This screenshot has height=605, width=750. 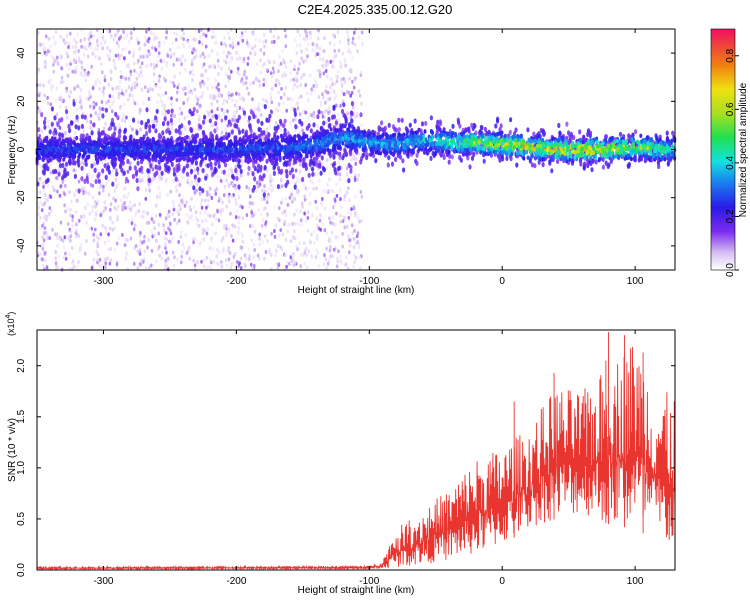 I want to click on colorbar-tick-label: 0.6, so click(x=730, y=109).